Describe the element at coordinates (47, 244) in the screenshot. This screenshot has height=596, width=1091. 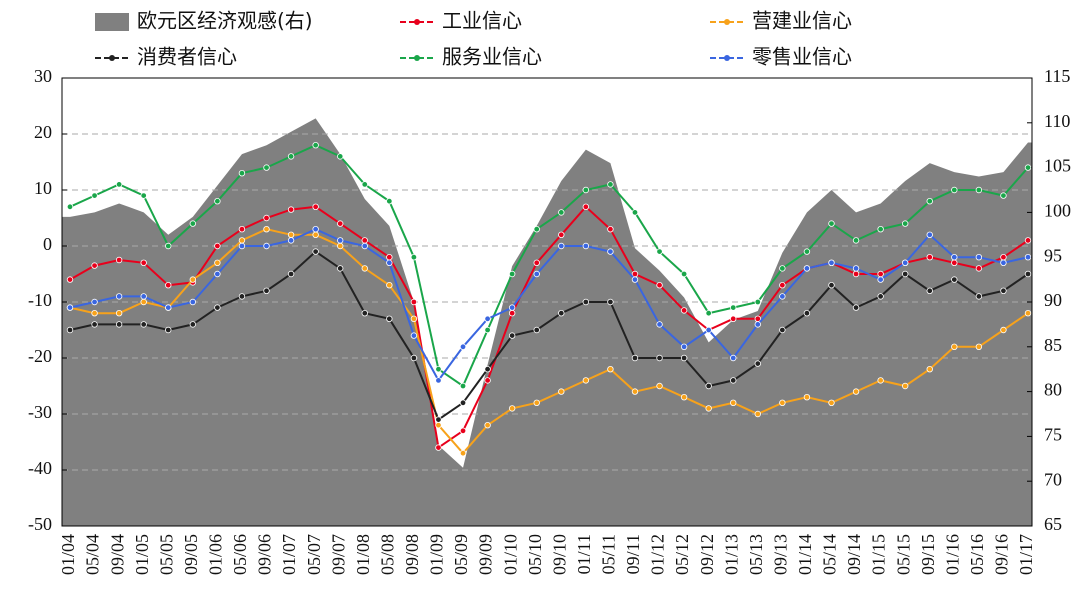
I see `y-tick-label: 0` at that location.